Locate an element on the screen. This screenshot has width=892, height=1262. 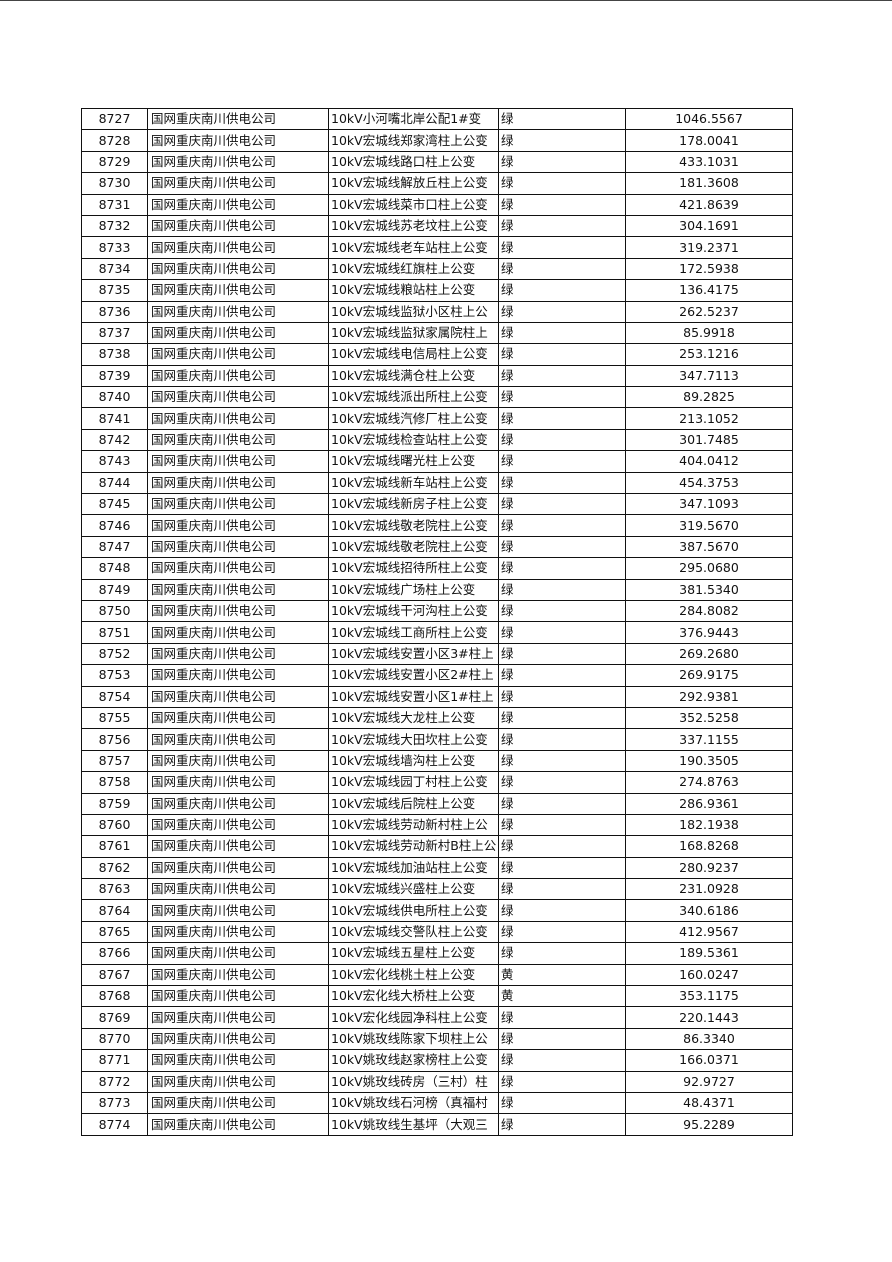
table-row: 8730 国网重庆南川供电公司 10kV宏城线解放丘柱上公变绿 181.3608 is located at coordinates (437, 183).